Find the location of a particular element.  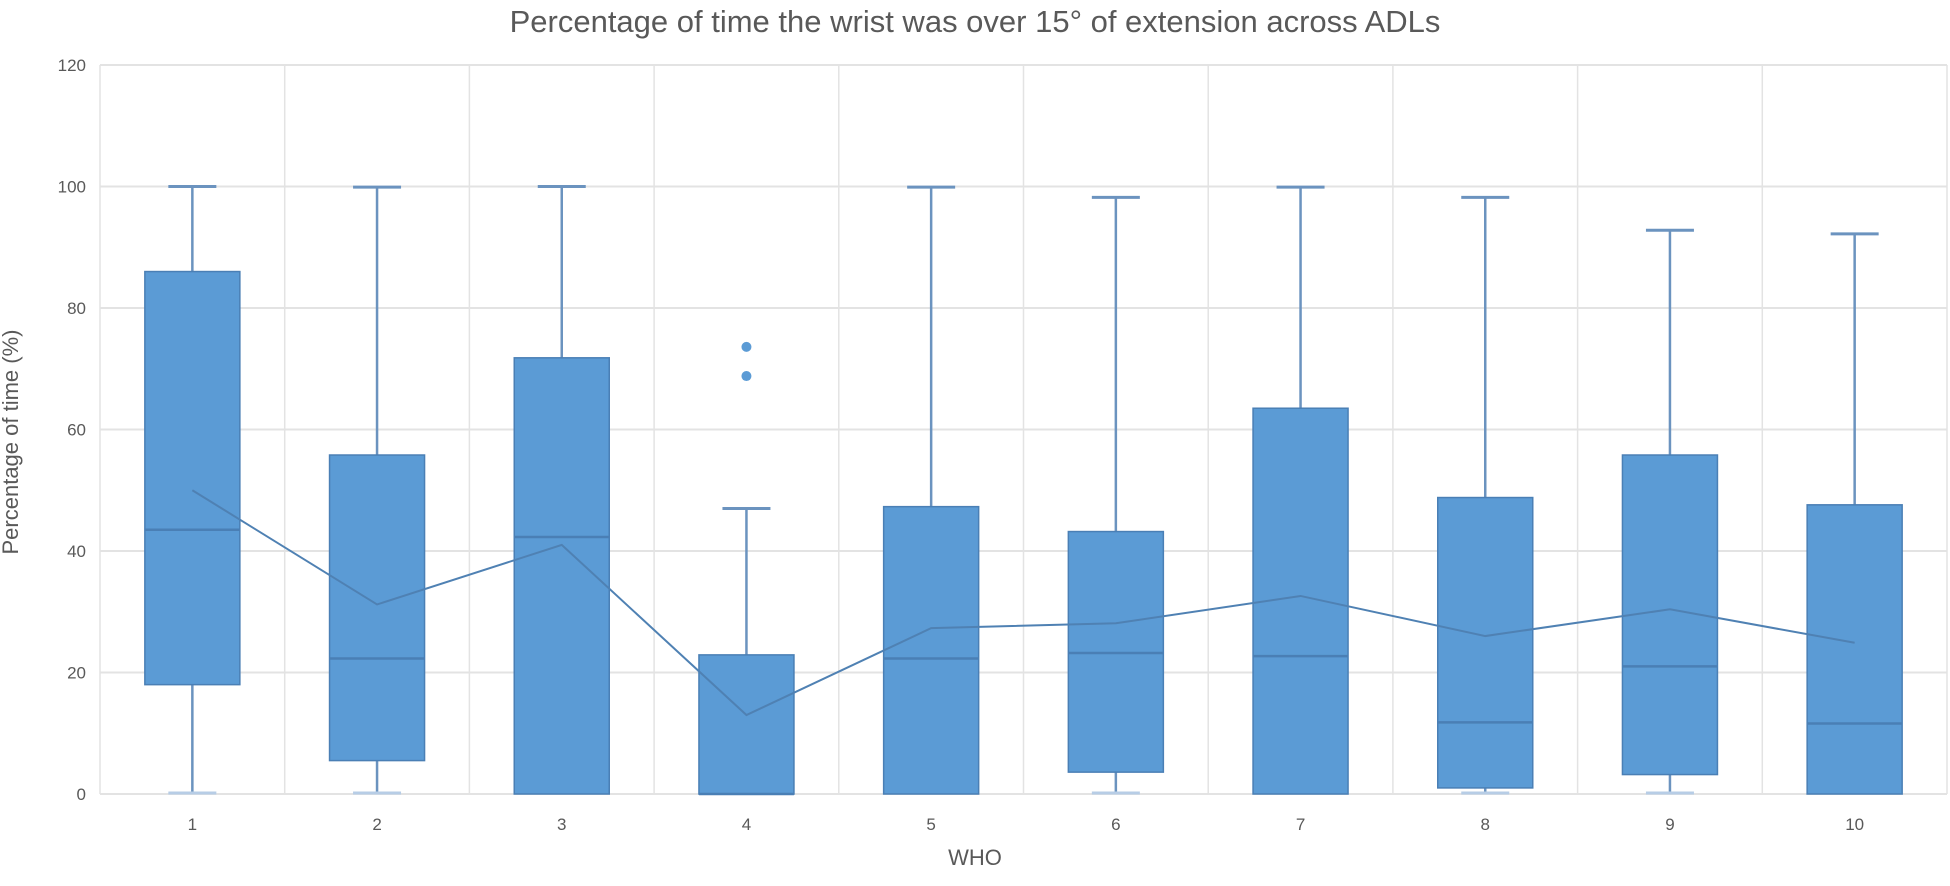

y-tick-label: 100 is located at coordinates (72, 187).